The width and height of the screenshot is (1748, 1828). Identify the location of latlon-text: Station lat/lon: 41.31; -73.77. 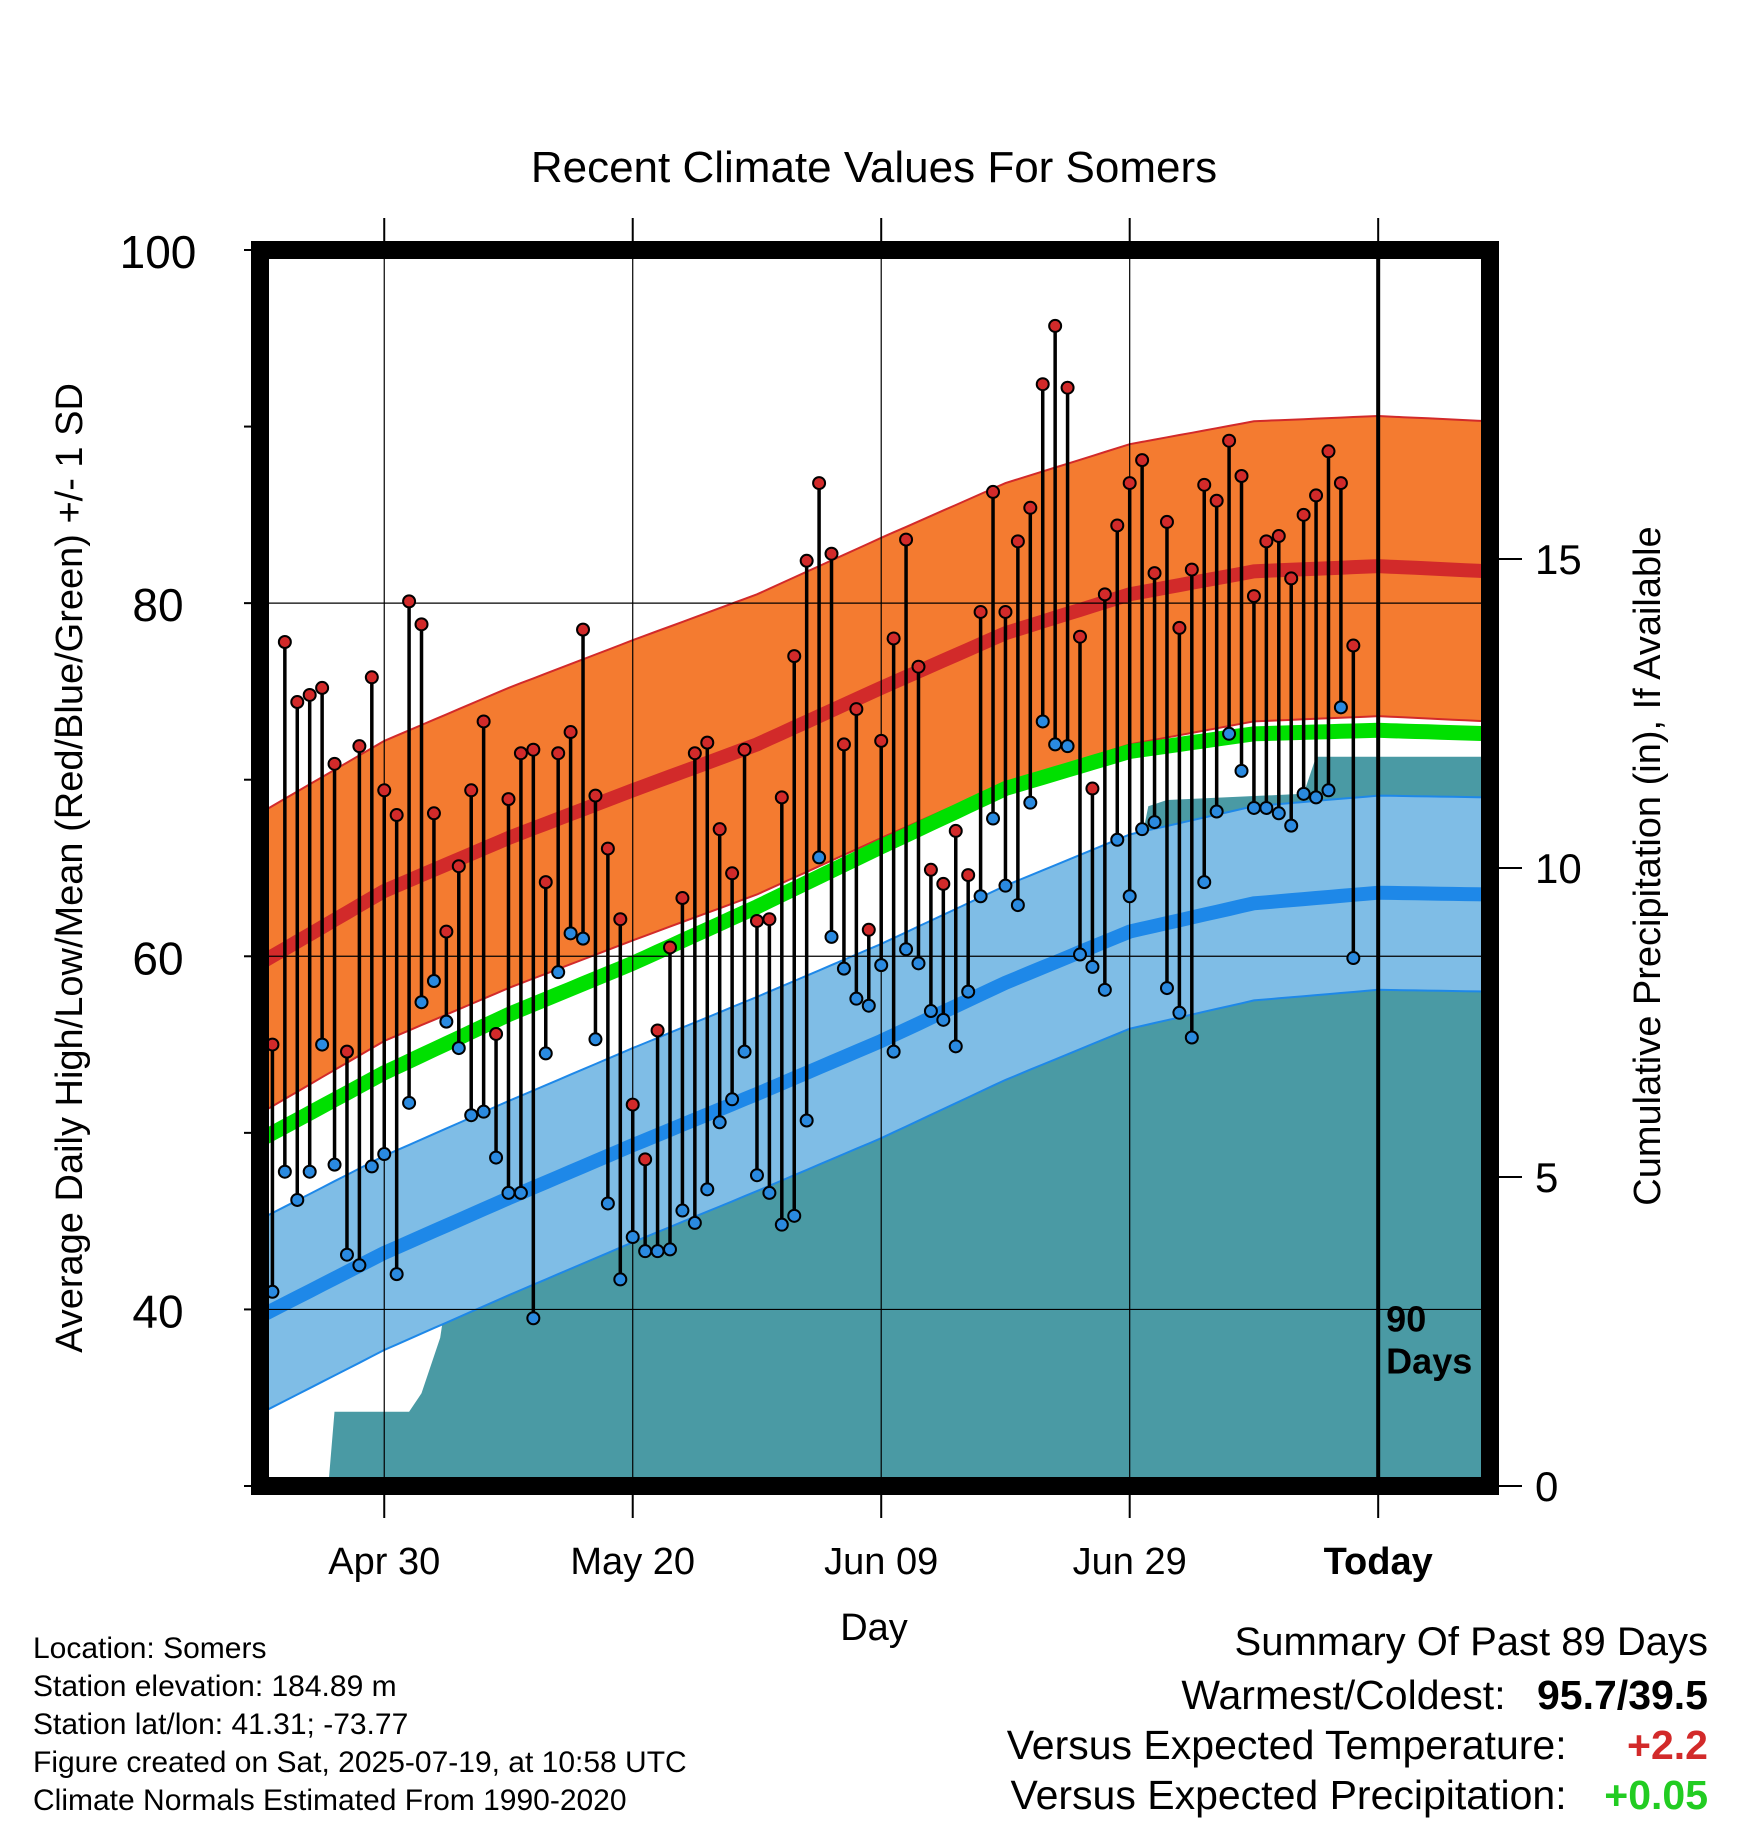
(221, 1724).